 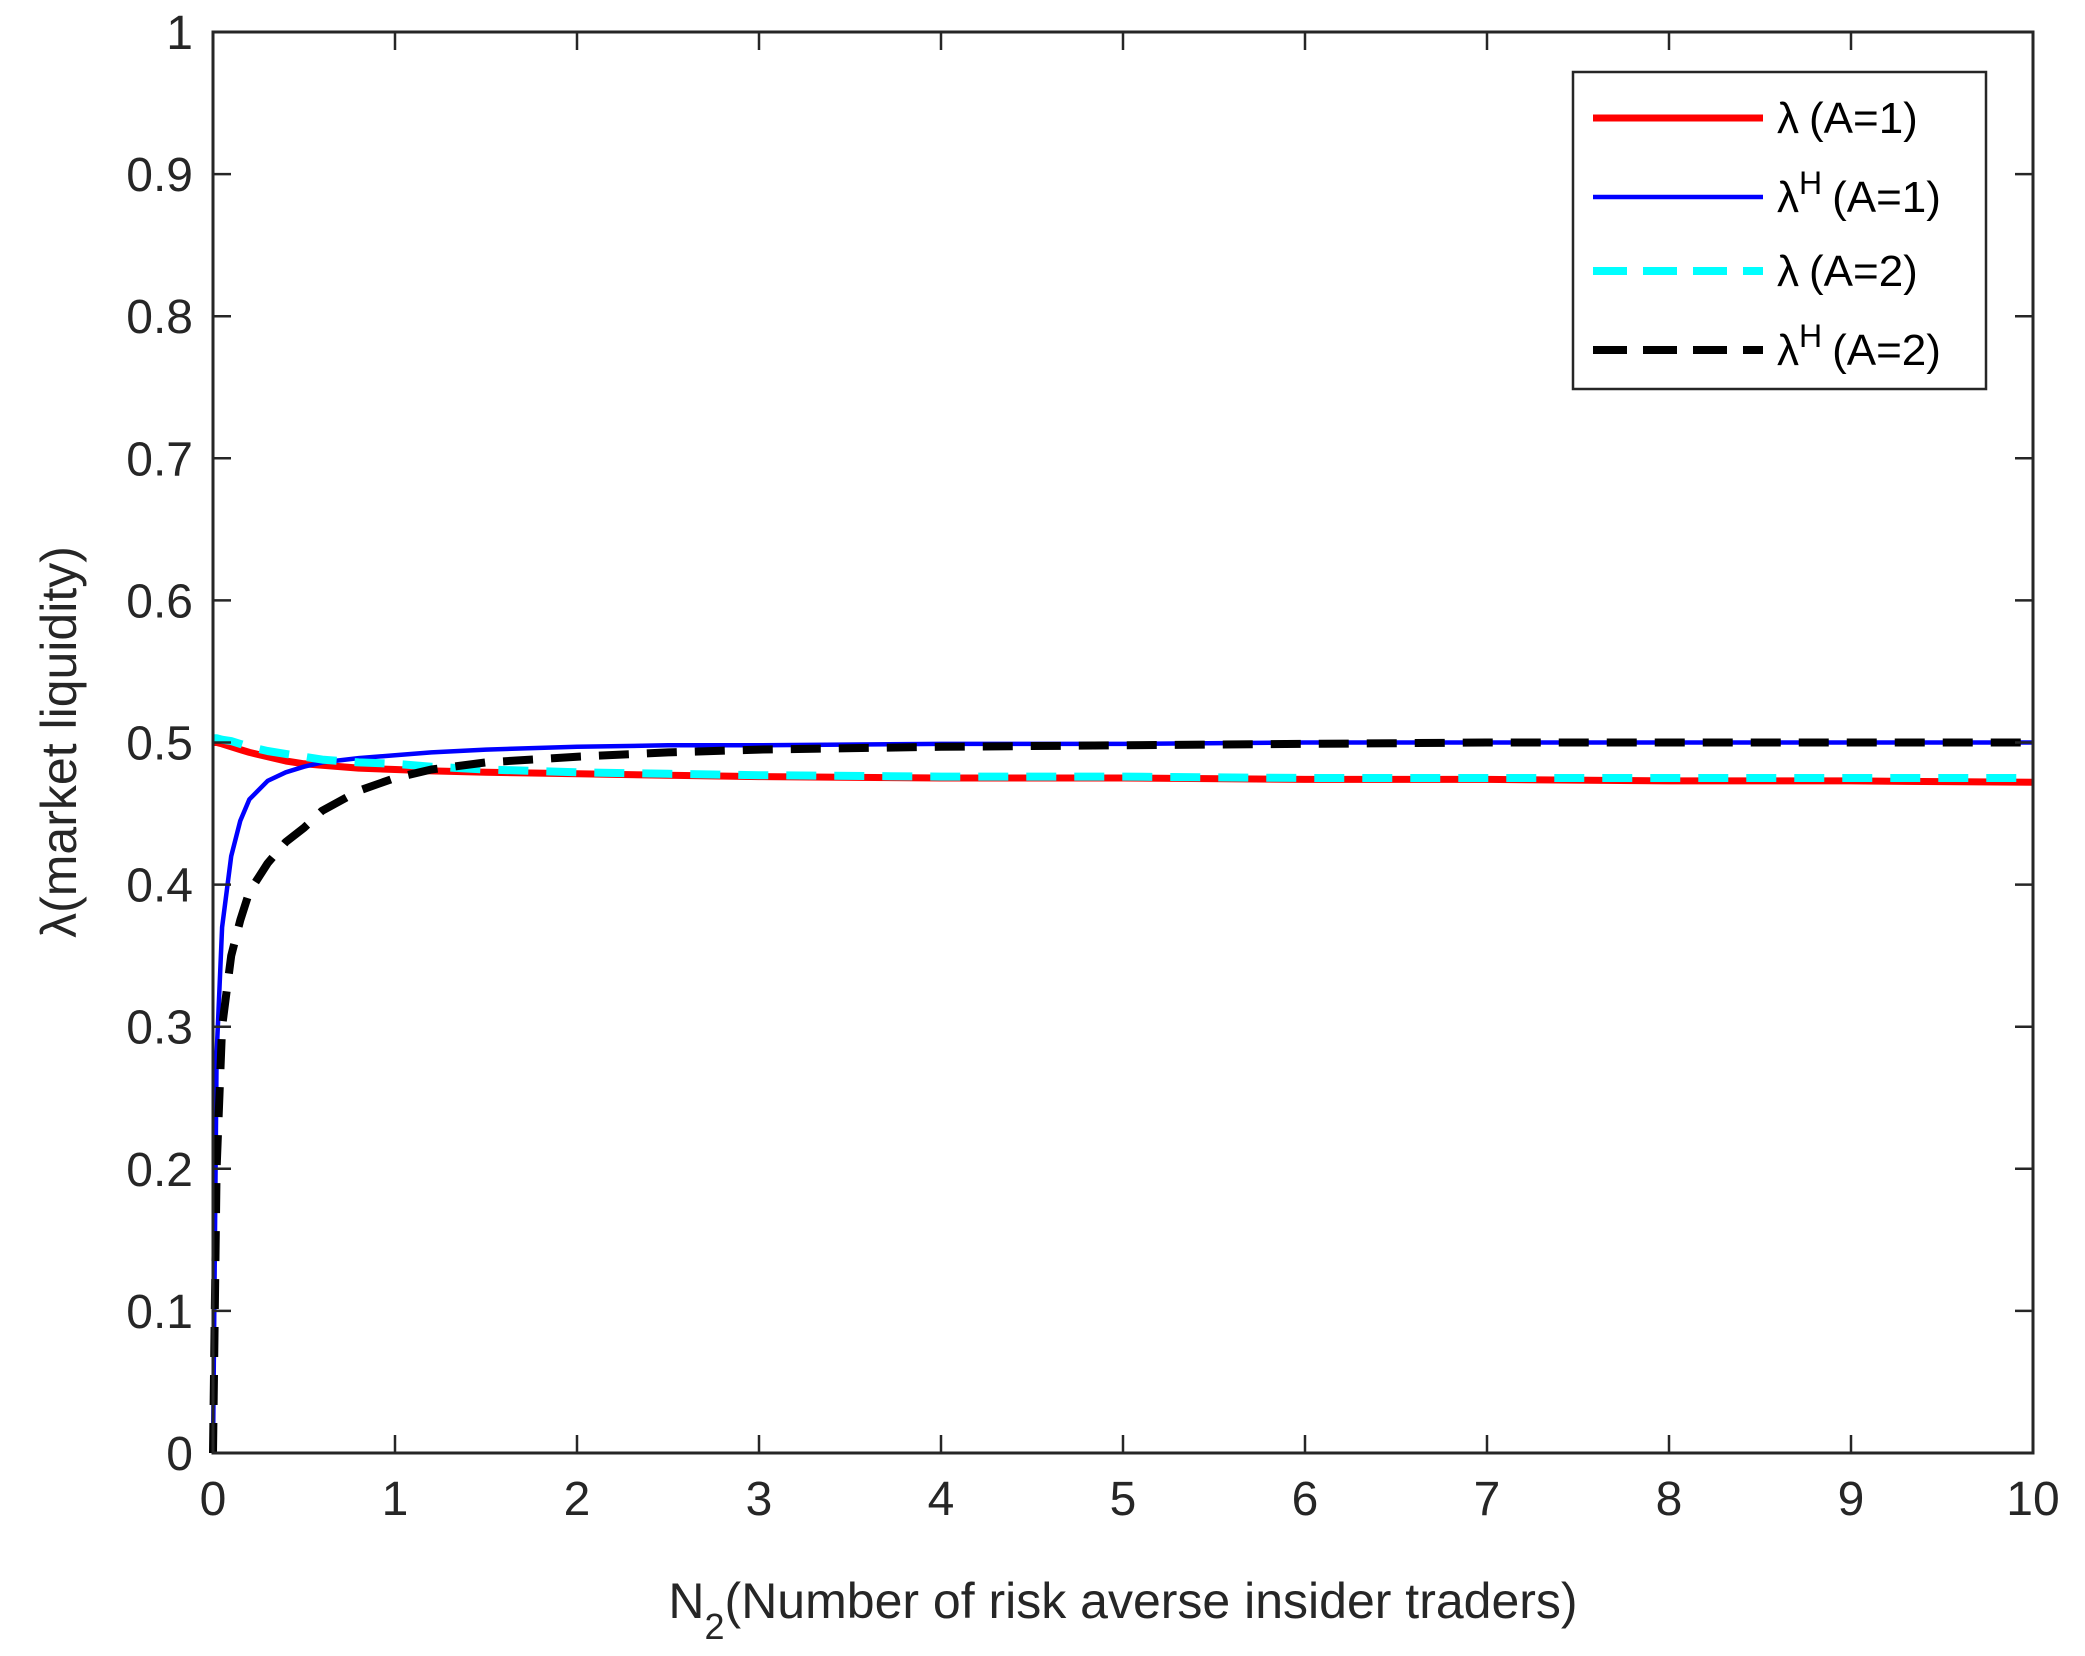 I want to click on x-tick-label: 1, so click(x=395, y=1499).